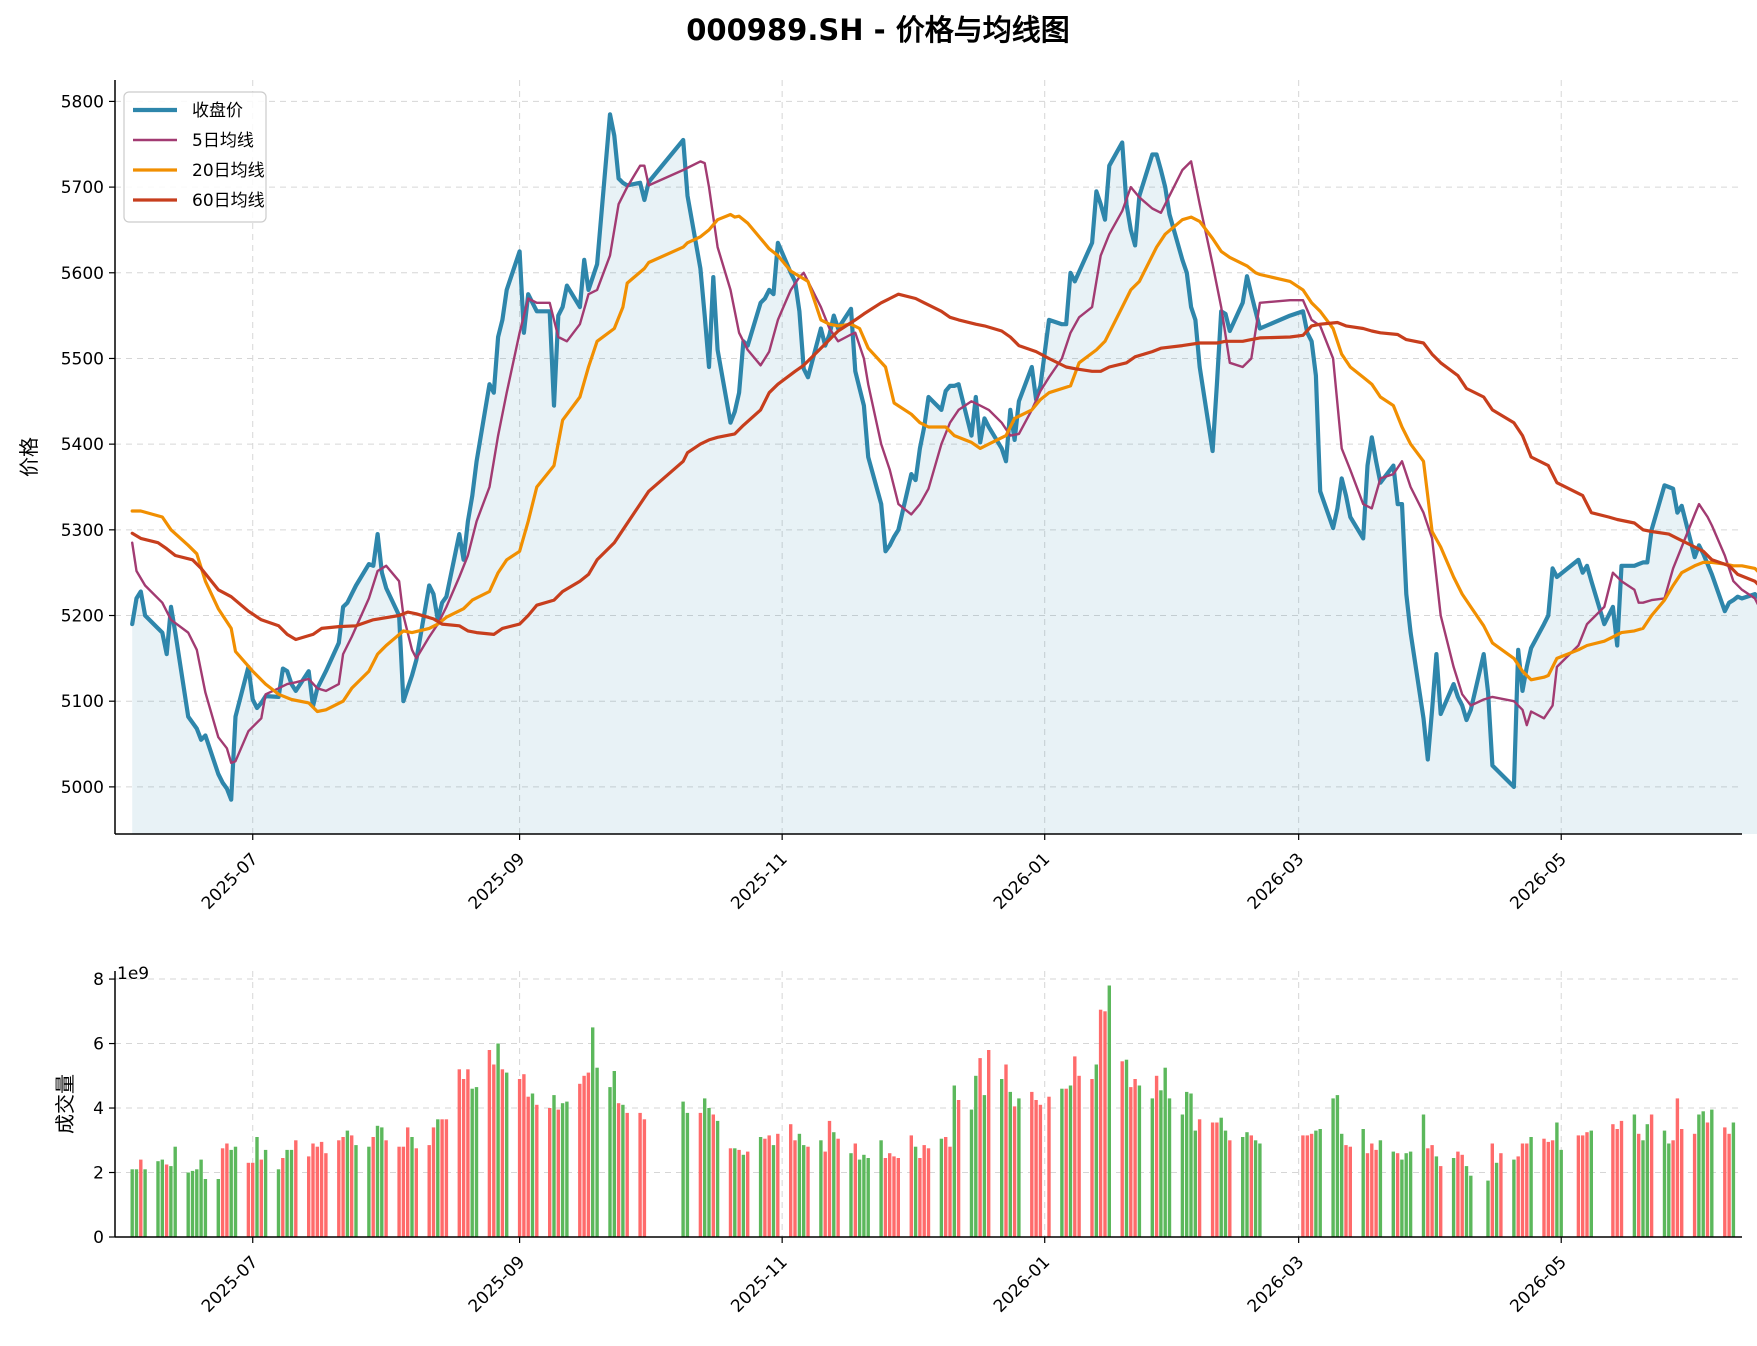 This screenshot has width=1757, height=1346. I want to click on price-xtick-label-2: 2025-11, so click(759, 881).